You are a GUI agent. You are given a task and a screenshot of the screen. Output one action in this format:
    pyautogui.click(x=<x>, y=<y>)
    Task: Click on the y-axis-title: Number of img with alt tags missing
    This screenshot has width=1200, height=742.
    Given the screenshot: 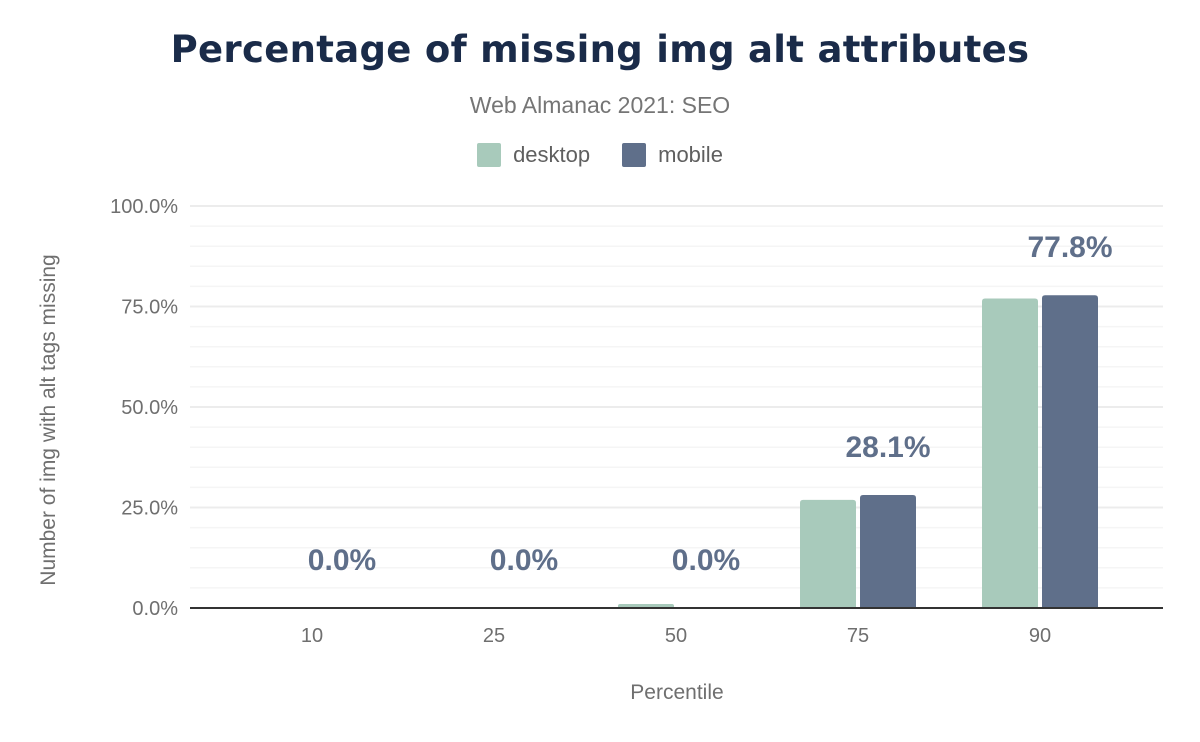 What is the action you would take?
    pyautogui.click(x=48, y=419)
    